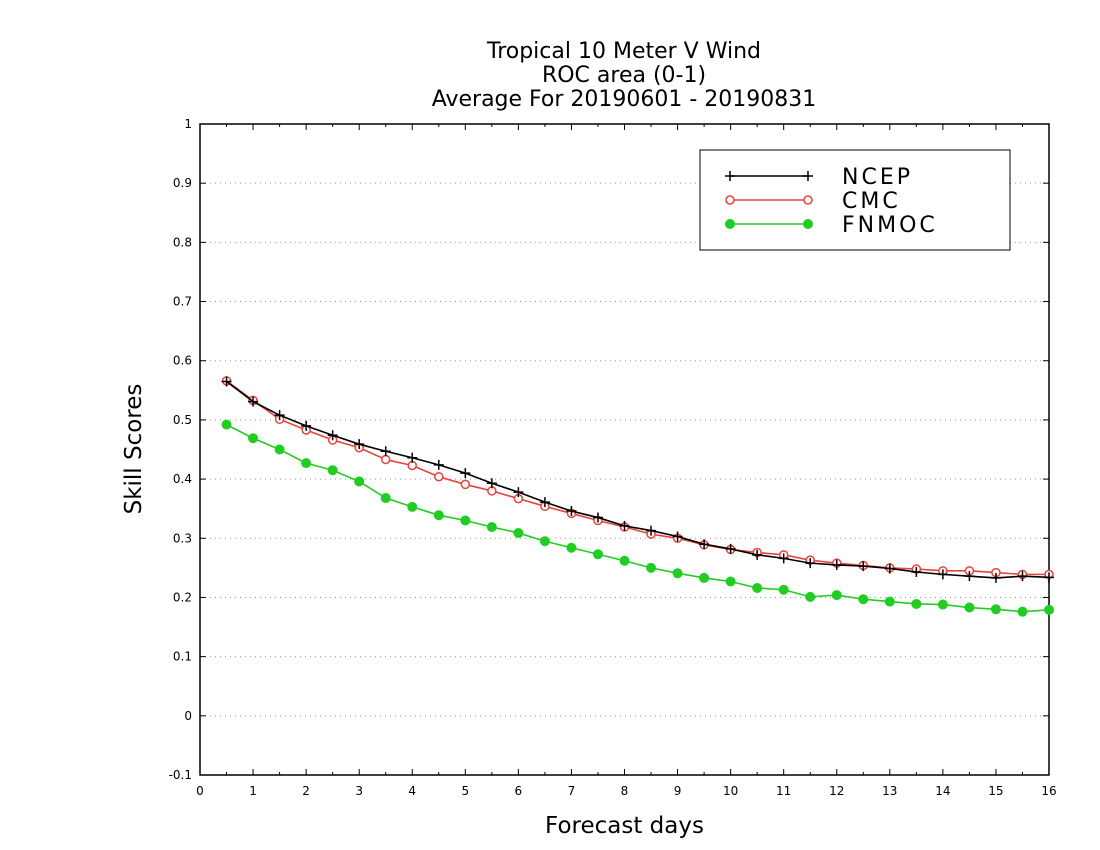  Describe the element at coordinates (624, 99) in the screenshot. I see `title-line: Average For 20190601 - 20190831` at that location.